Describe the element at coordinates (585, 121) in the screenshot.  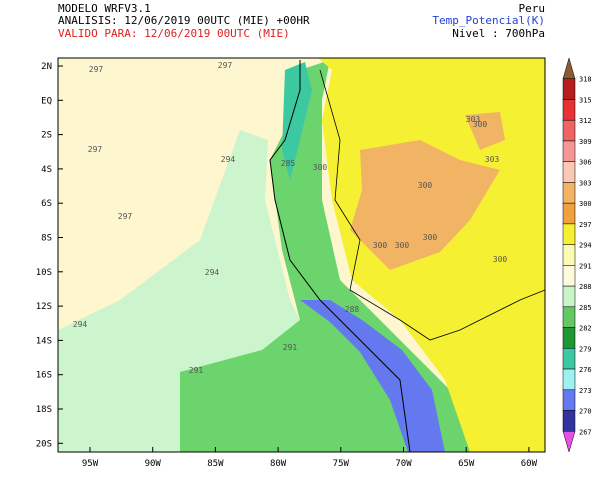
I see `colorbar-label: 312` at that location.